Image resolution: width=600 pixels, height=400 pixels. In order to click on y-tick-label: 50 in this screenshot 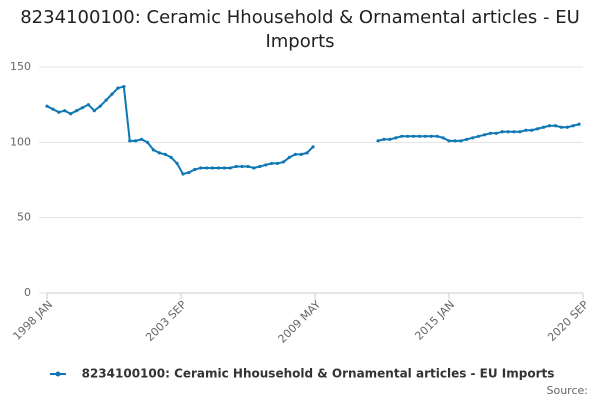, I will do `click(24, 217)`.